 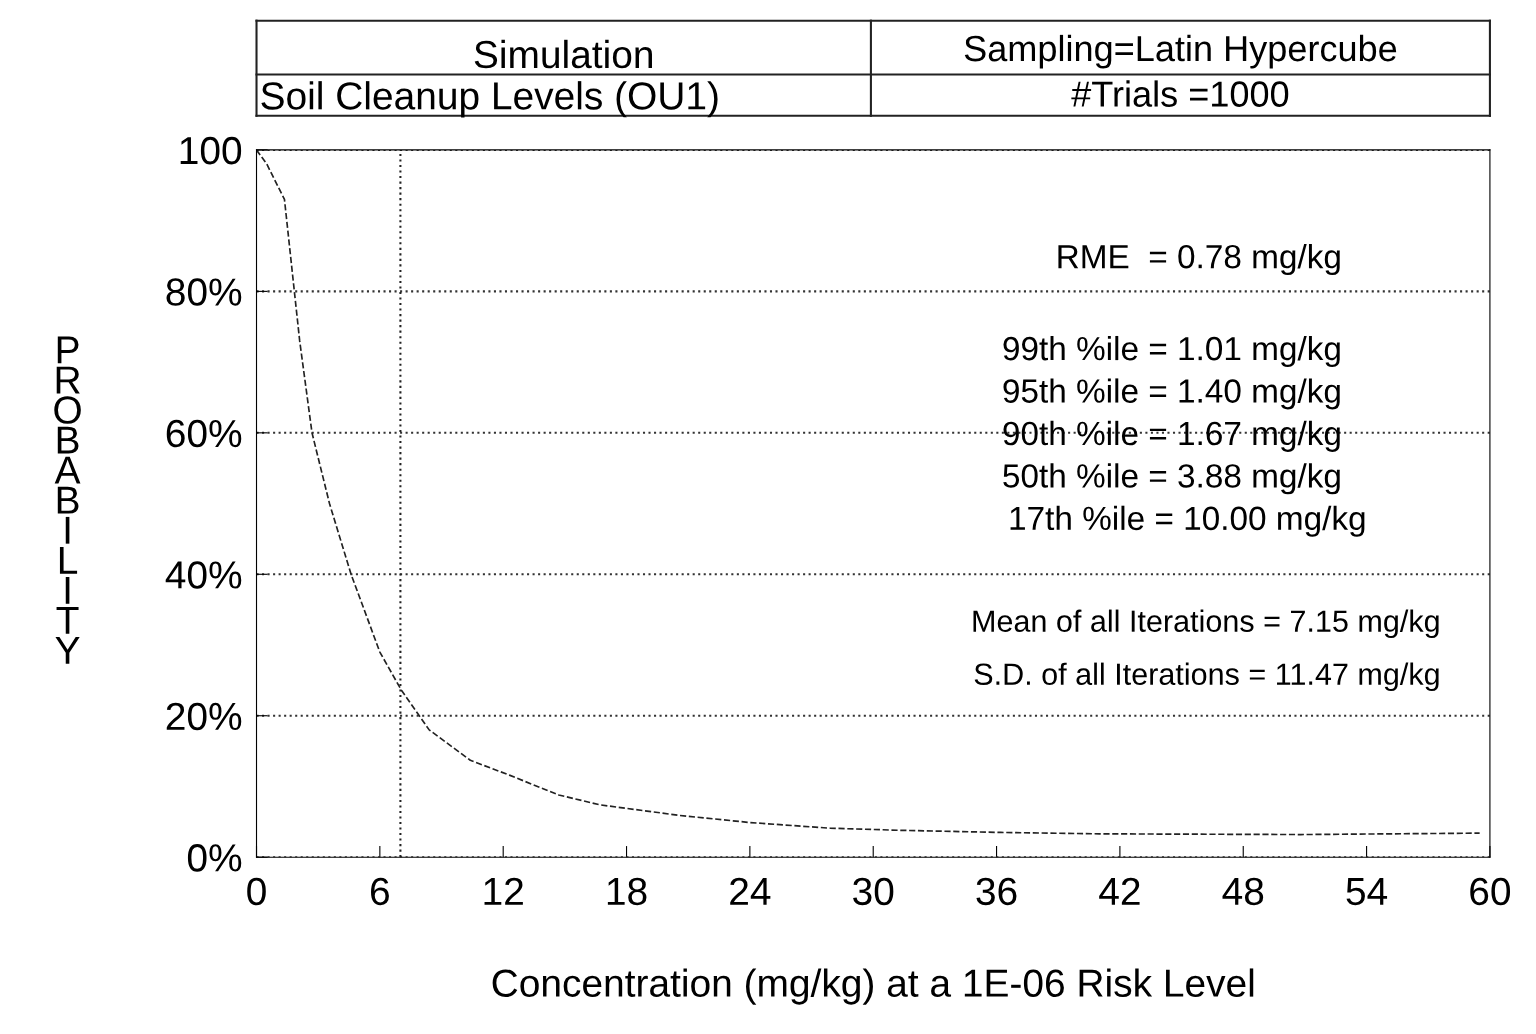 What do you see at coordinates (1171, 394) in the screenshot?
I see `annotation: 95th %ile = 1.40 mg/kg` at bounding box center [1171, 394].